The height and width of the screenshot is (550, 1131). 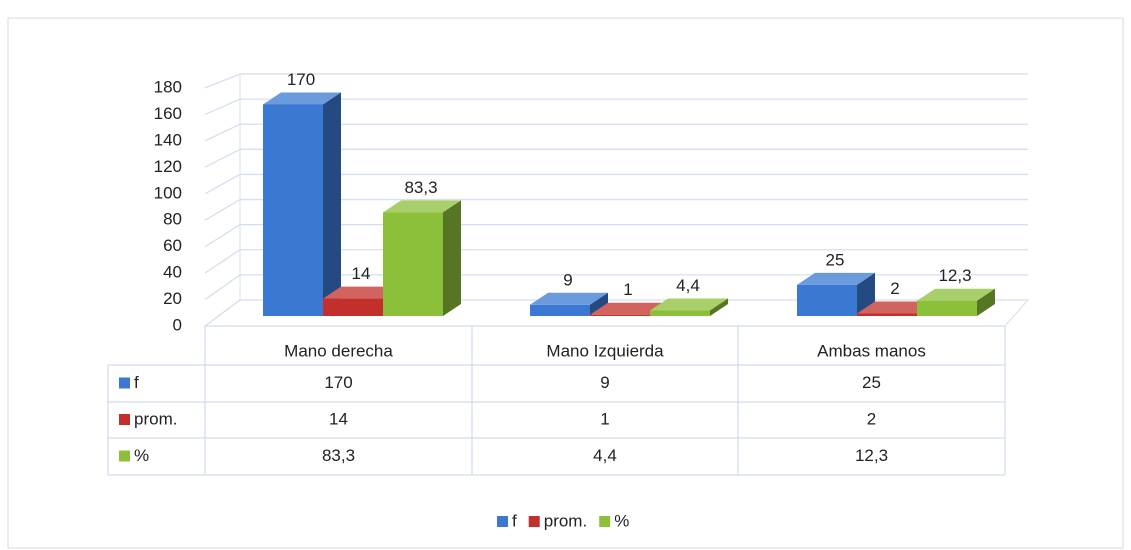 I want to click on table-row-label: %, so click(x=141, y=455).